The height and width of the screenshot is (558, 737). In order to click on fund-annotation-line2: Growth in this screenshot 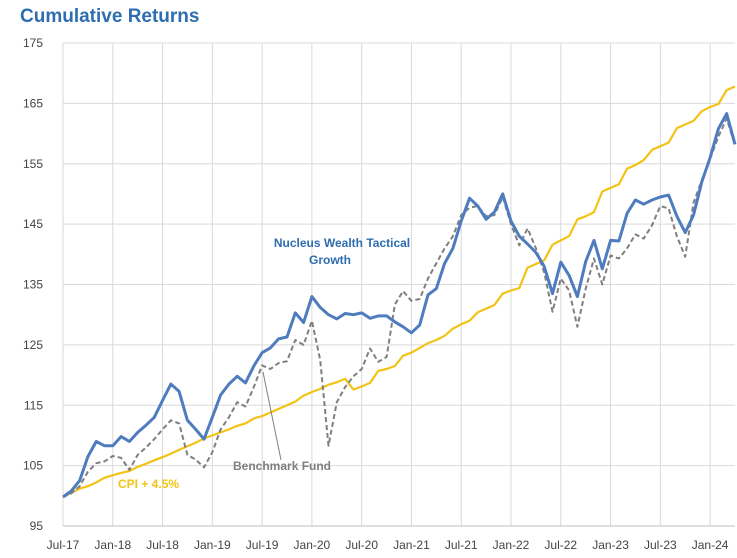, I will do `click(330, 260)`.